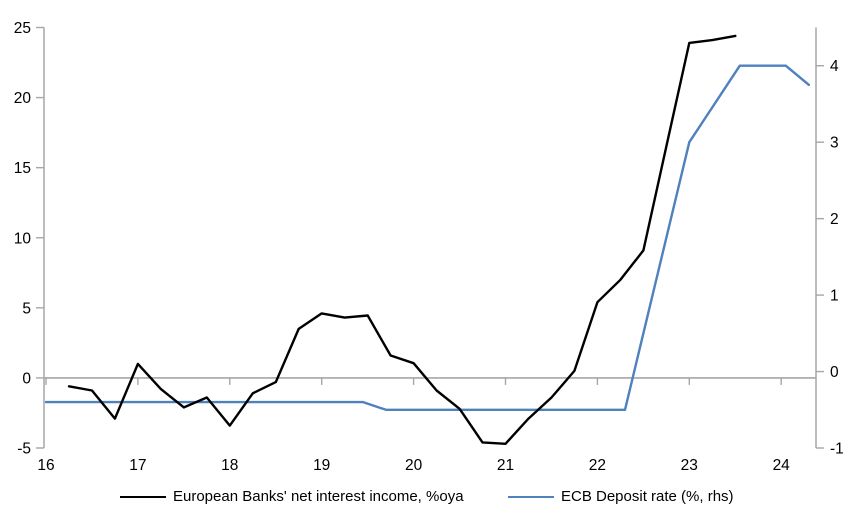  Describe the element at coordinates (143, 496) in the screenshot. I see `legend-line-sample-black` at that location.